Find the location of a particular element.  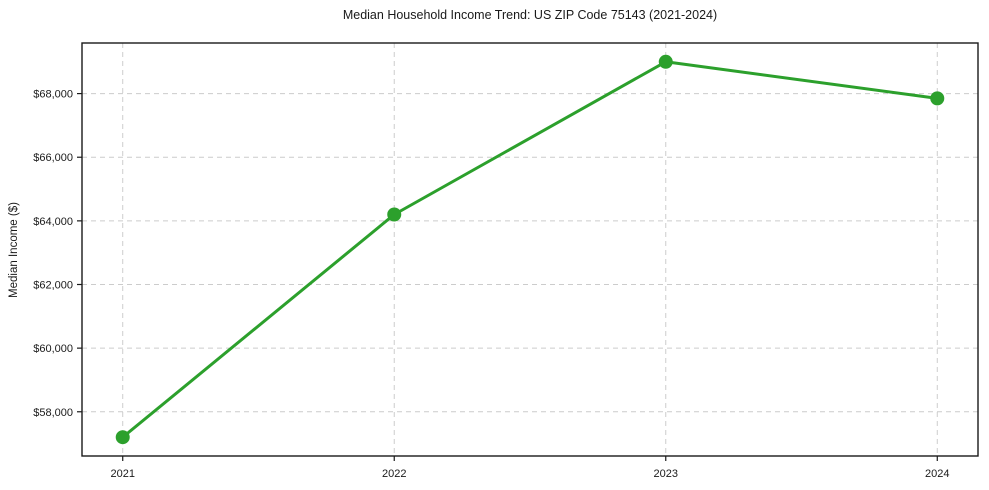

x-tick-label: 2024 is located at coordinates (937, 474).